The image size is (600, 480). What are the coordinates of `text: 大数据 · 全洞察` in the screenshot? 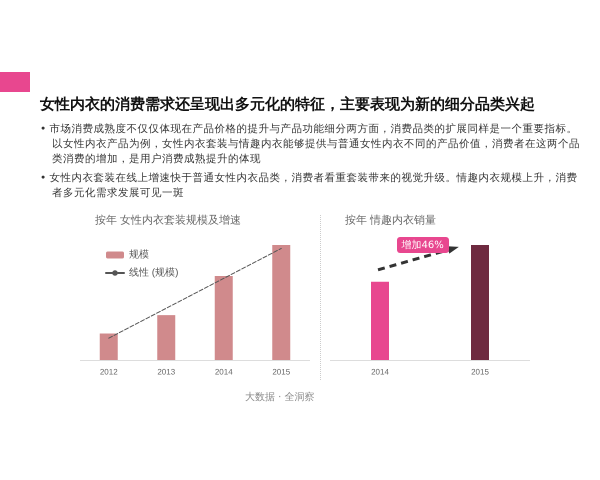 It's located at (280, 397).